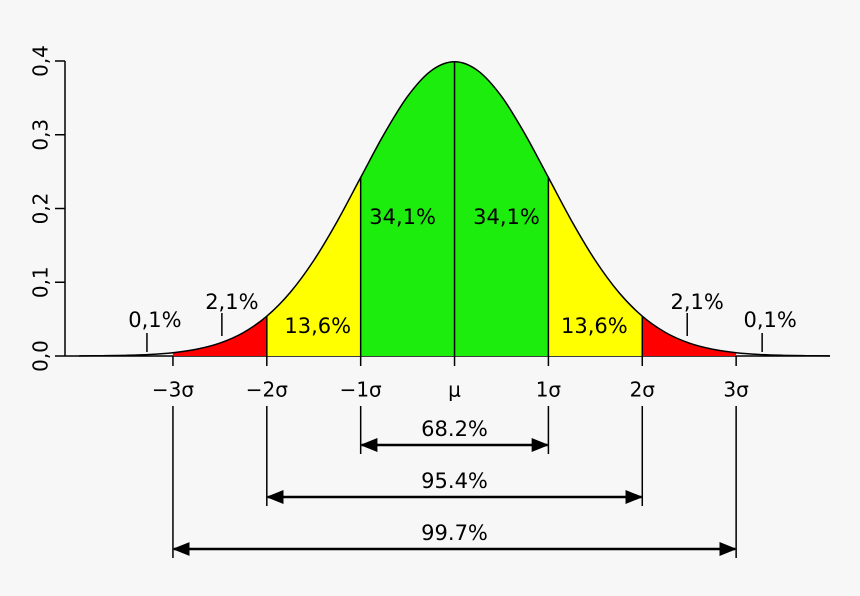  What do you see at coordinates (361, 390) in the screenshot?
I see `x-tick-label: −1σ` at bounding box center [361, 390].